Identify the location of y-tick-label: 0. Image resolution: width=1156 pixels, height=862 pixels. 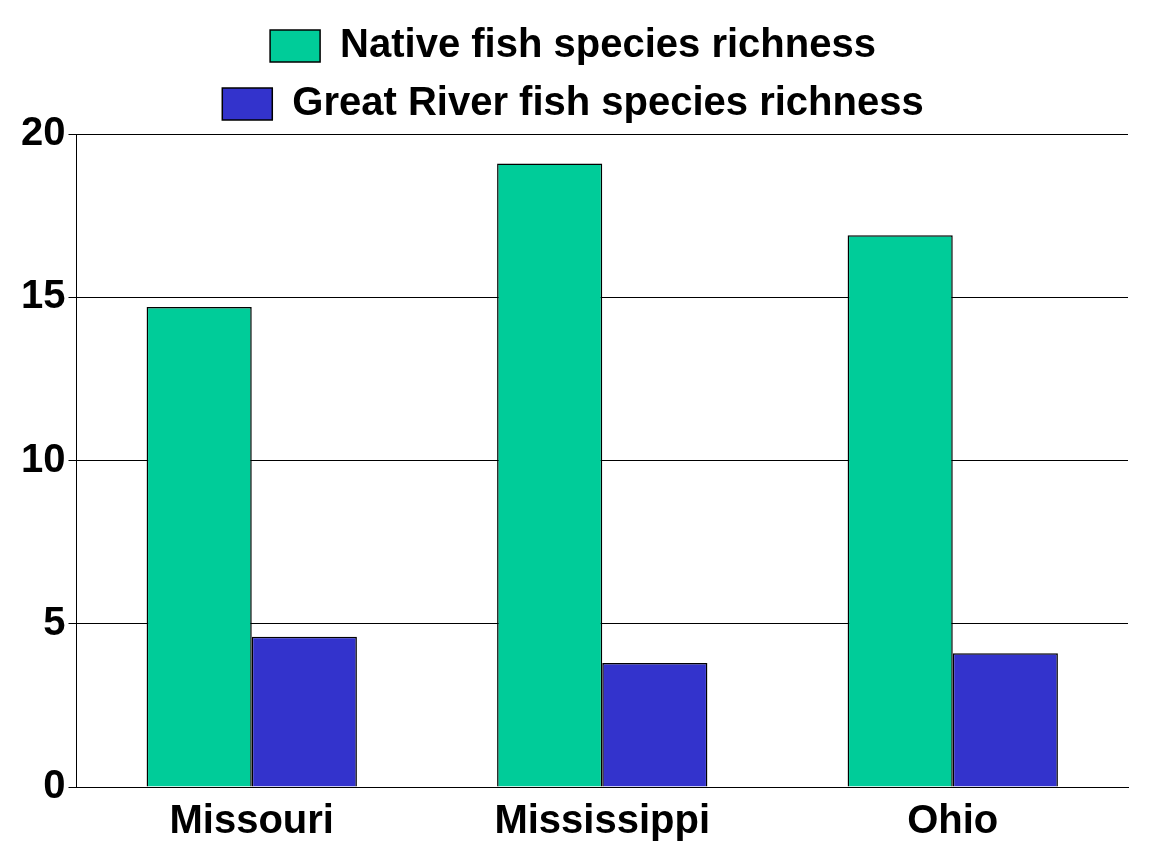
(54, 784).